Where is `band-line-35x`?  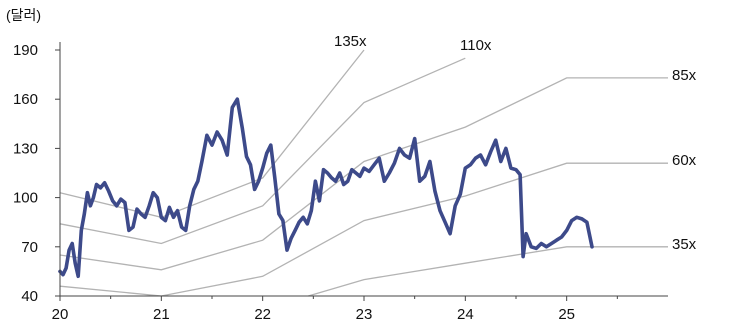
band-line-35x is located at coordinates (488, 271).